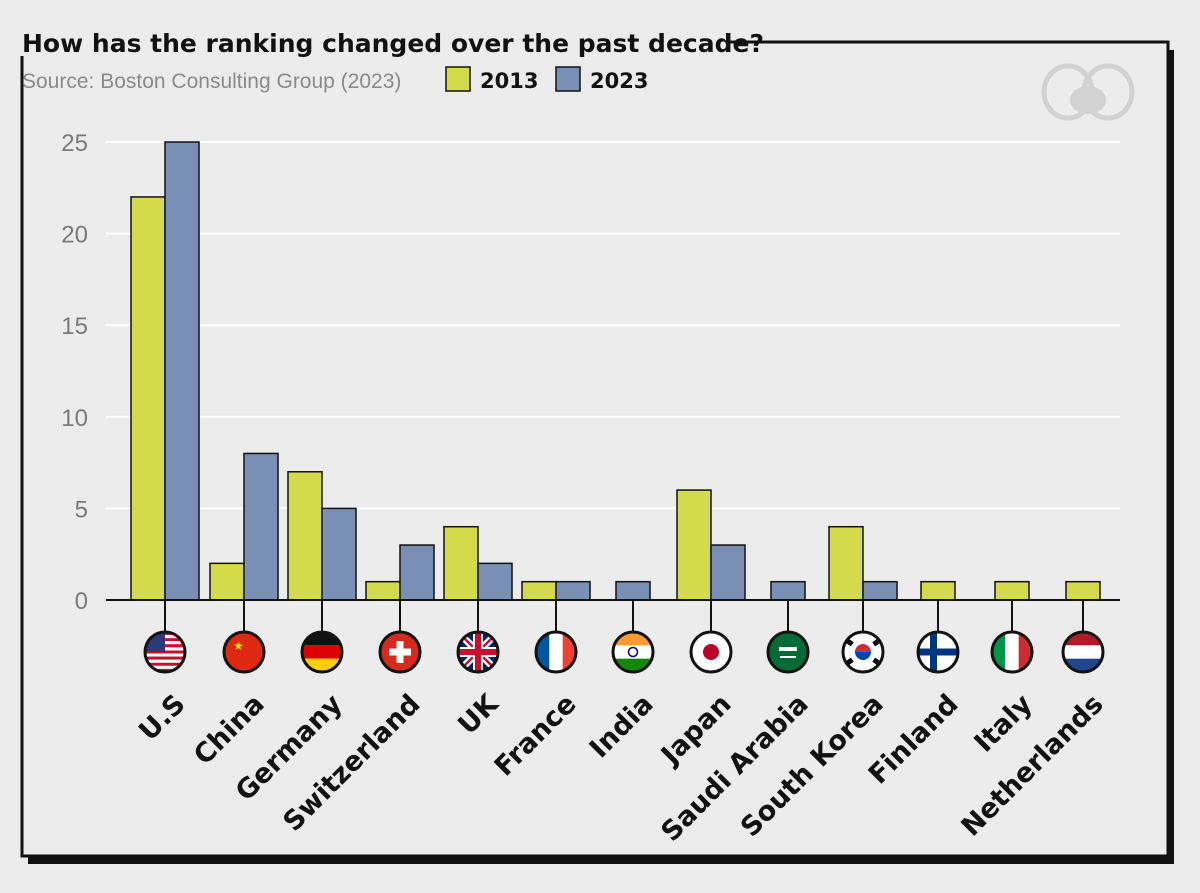  What do you see at coordinates (863, 652) in the screenshot?
I see `south-korea-flag-icon` at bounding box center [863, 652].